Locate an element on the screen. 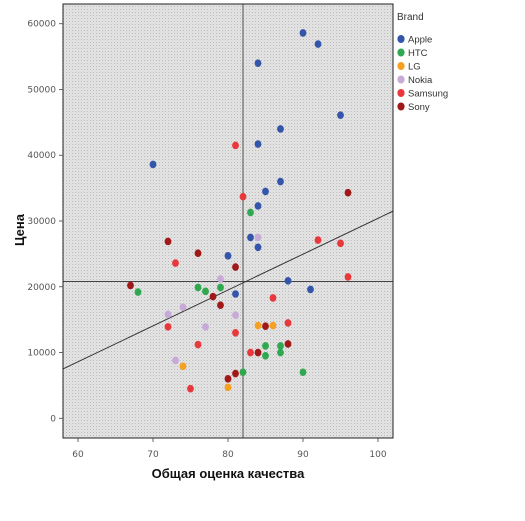 This screenshot has width=525, height=521. x-tick-label: 90 is located at coordinates (303, 455).